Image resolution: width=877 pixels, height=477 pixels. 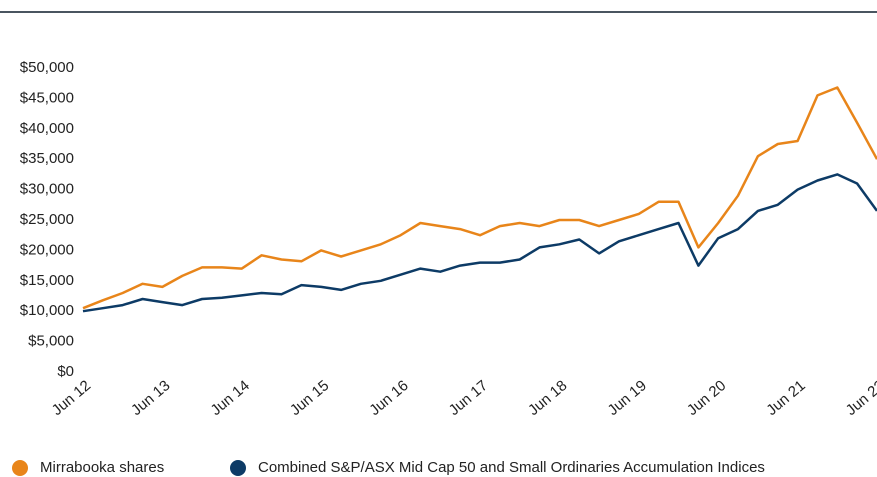 I want to click on x-tick-label: Jun 22, so click(x=860, y=398).